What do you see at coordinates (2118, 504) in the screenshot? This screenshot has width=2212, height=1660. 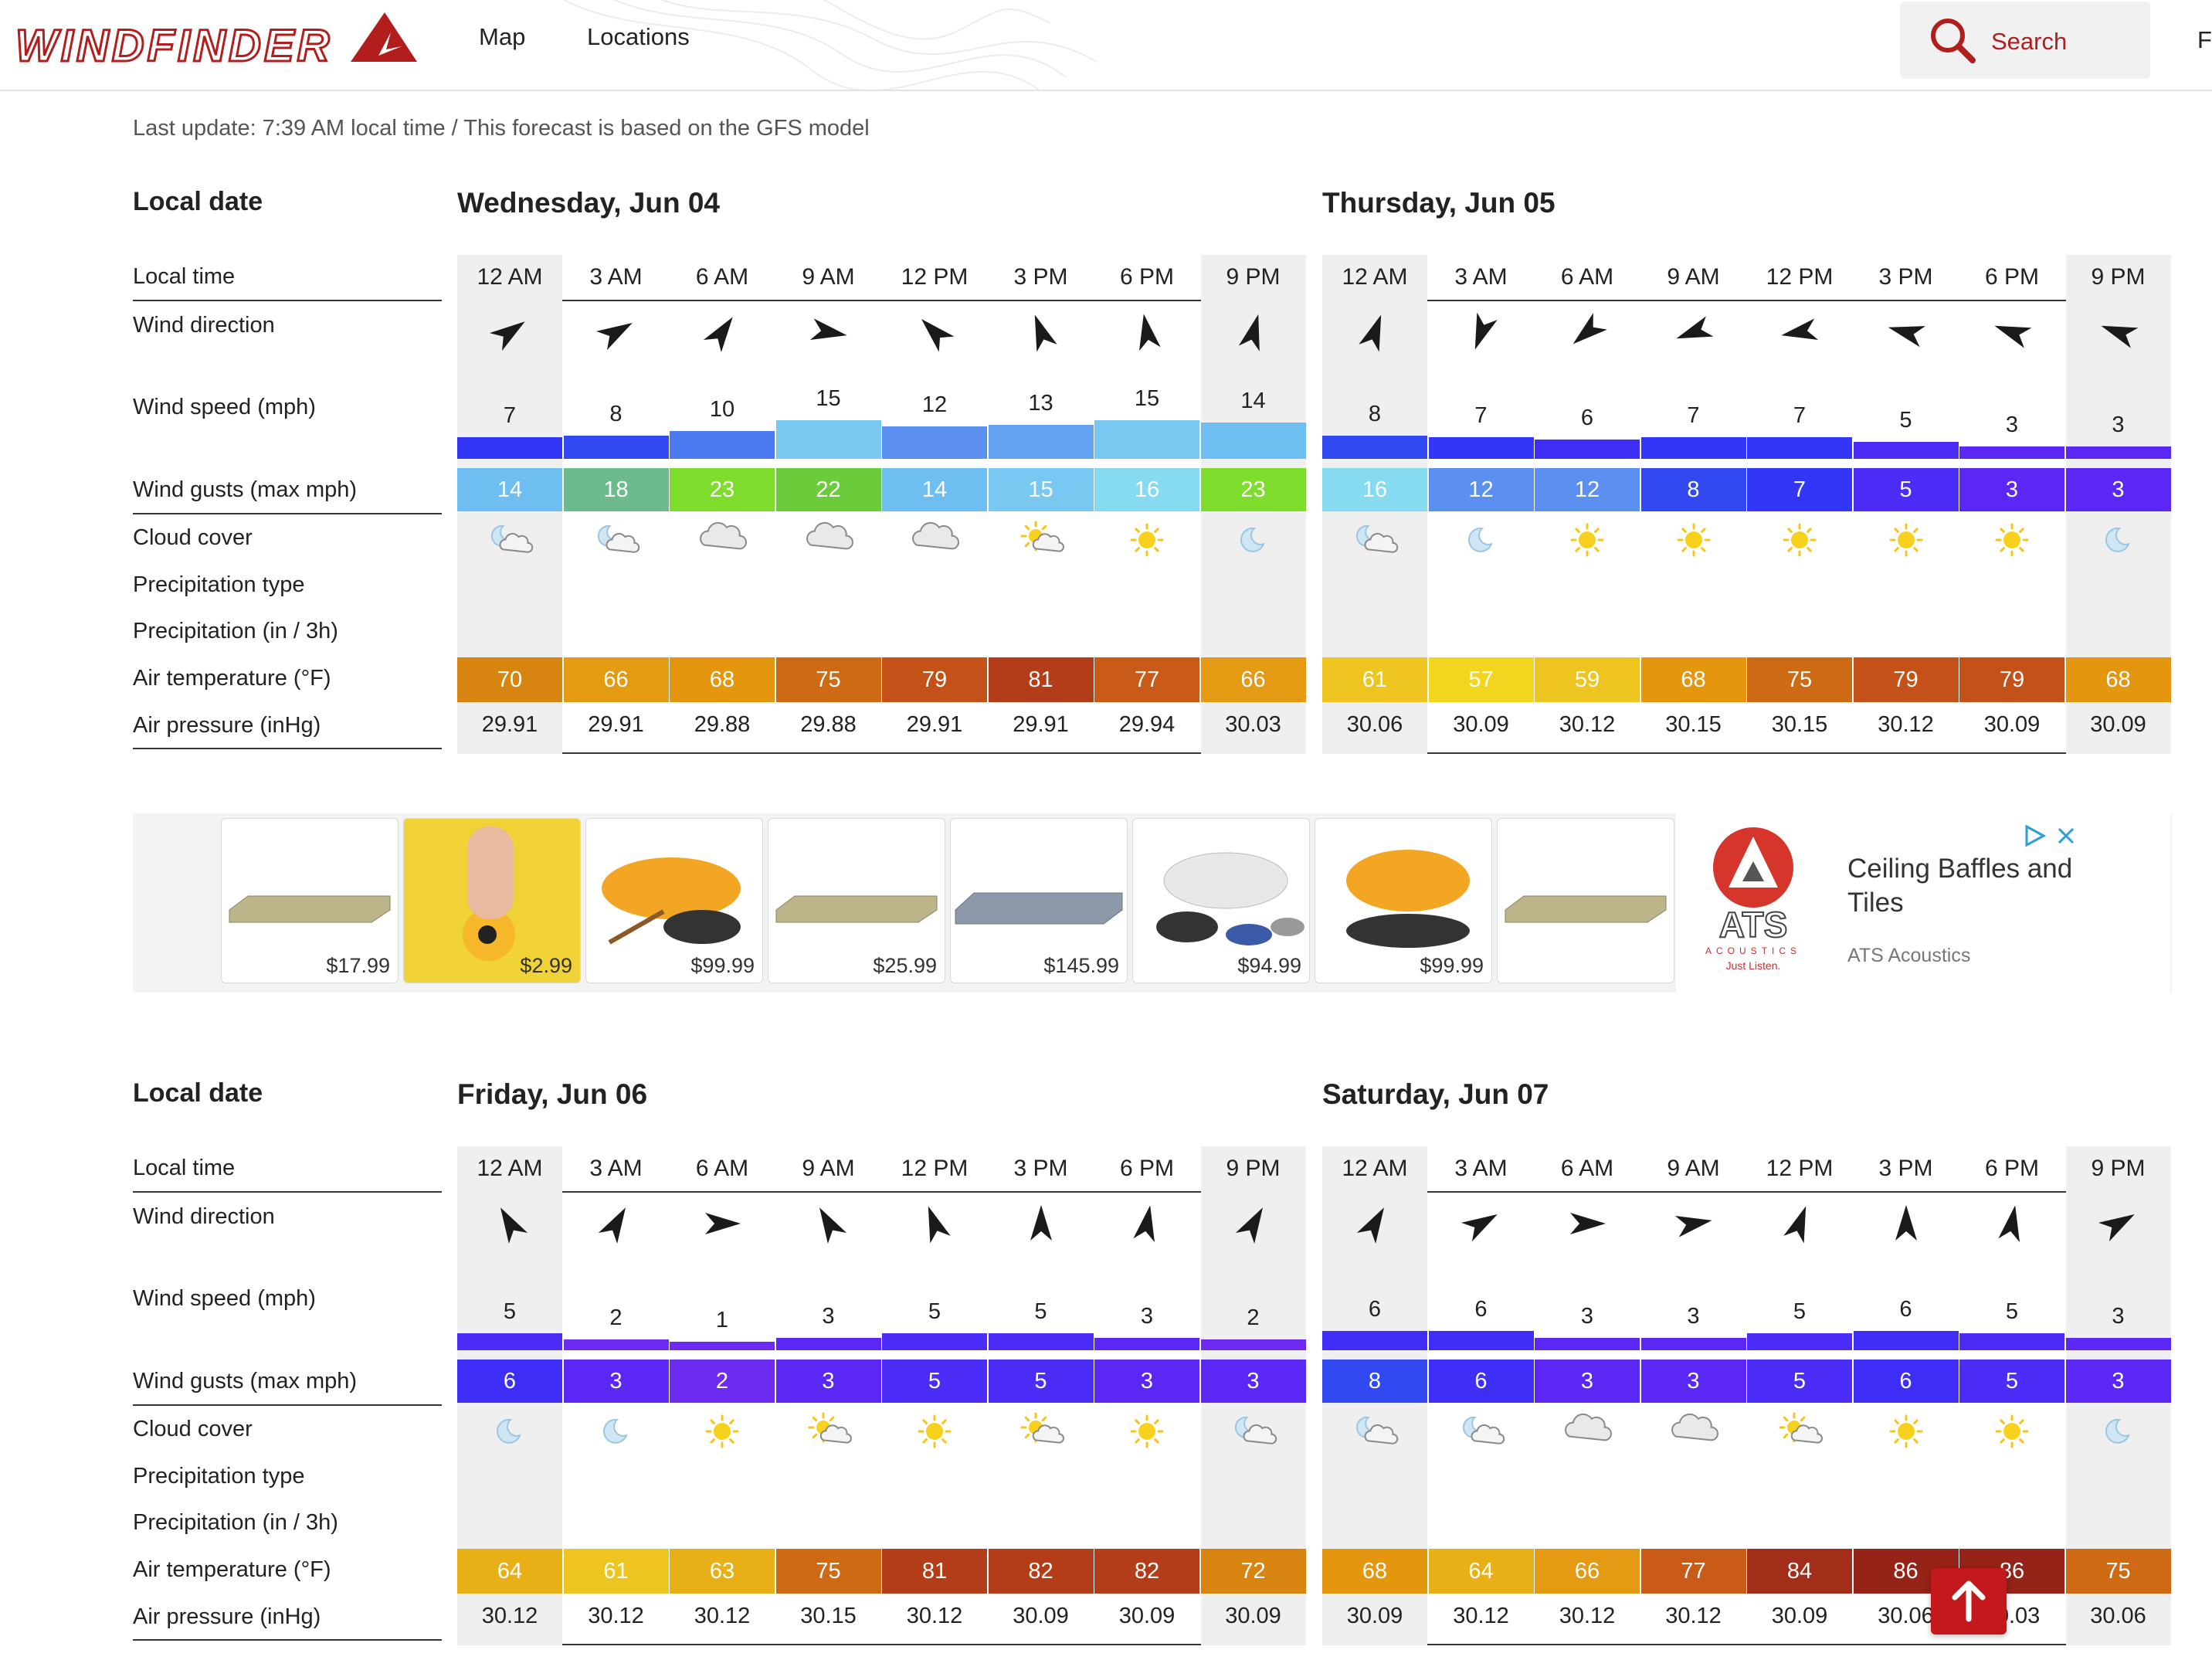 I see `forecast-column: 9 PM 3 3 68 30.09` at bounding box center [2118, 504].